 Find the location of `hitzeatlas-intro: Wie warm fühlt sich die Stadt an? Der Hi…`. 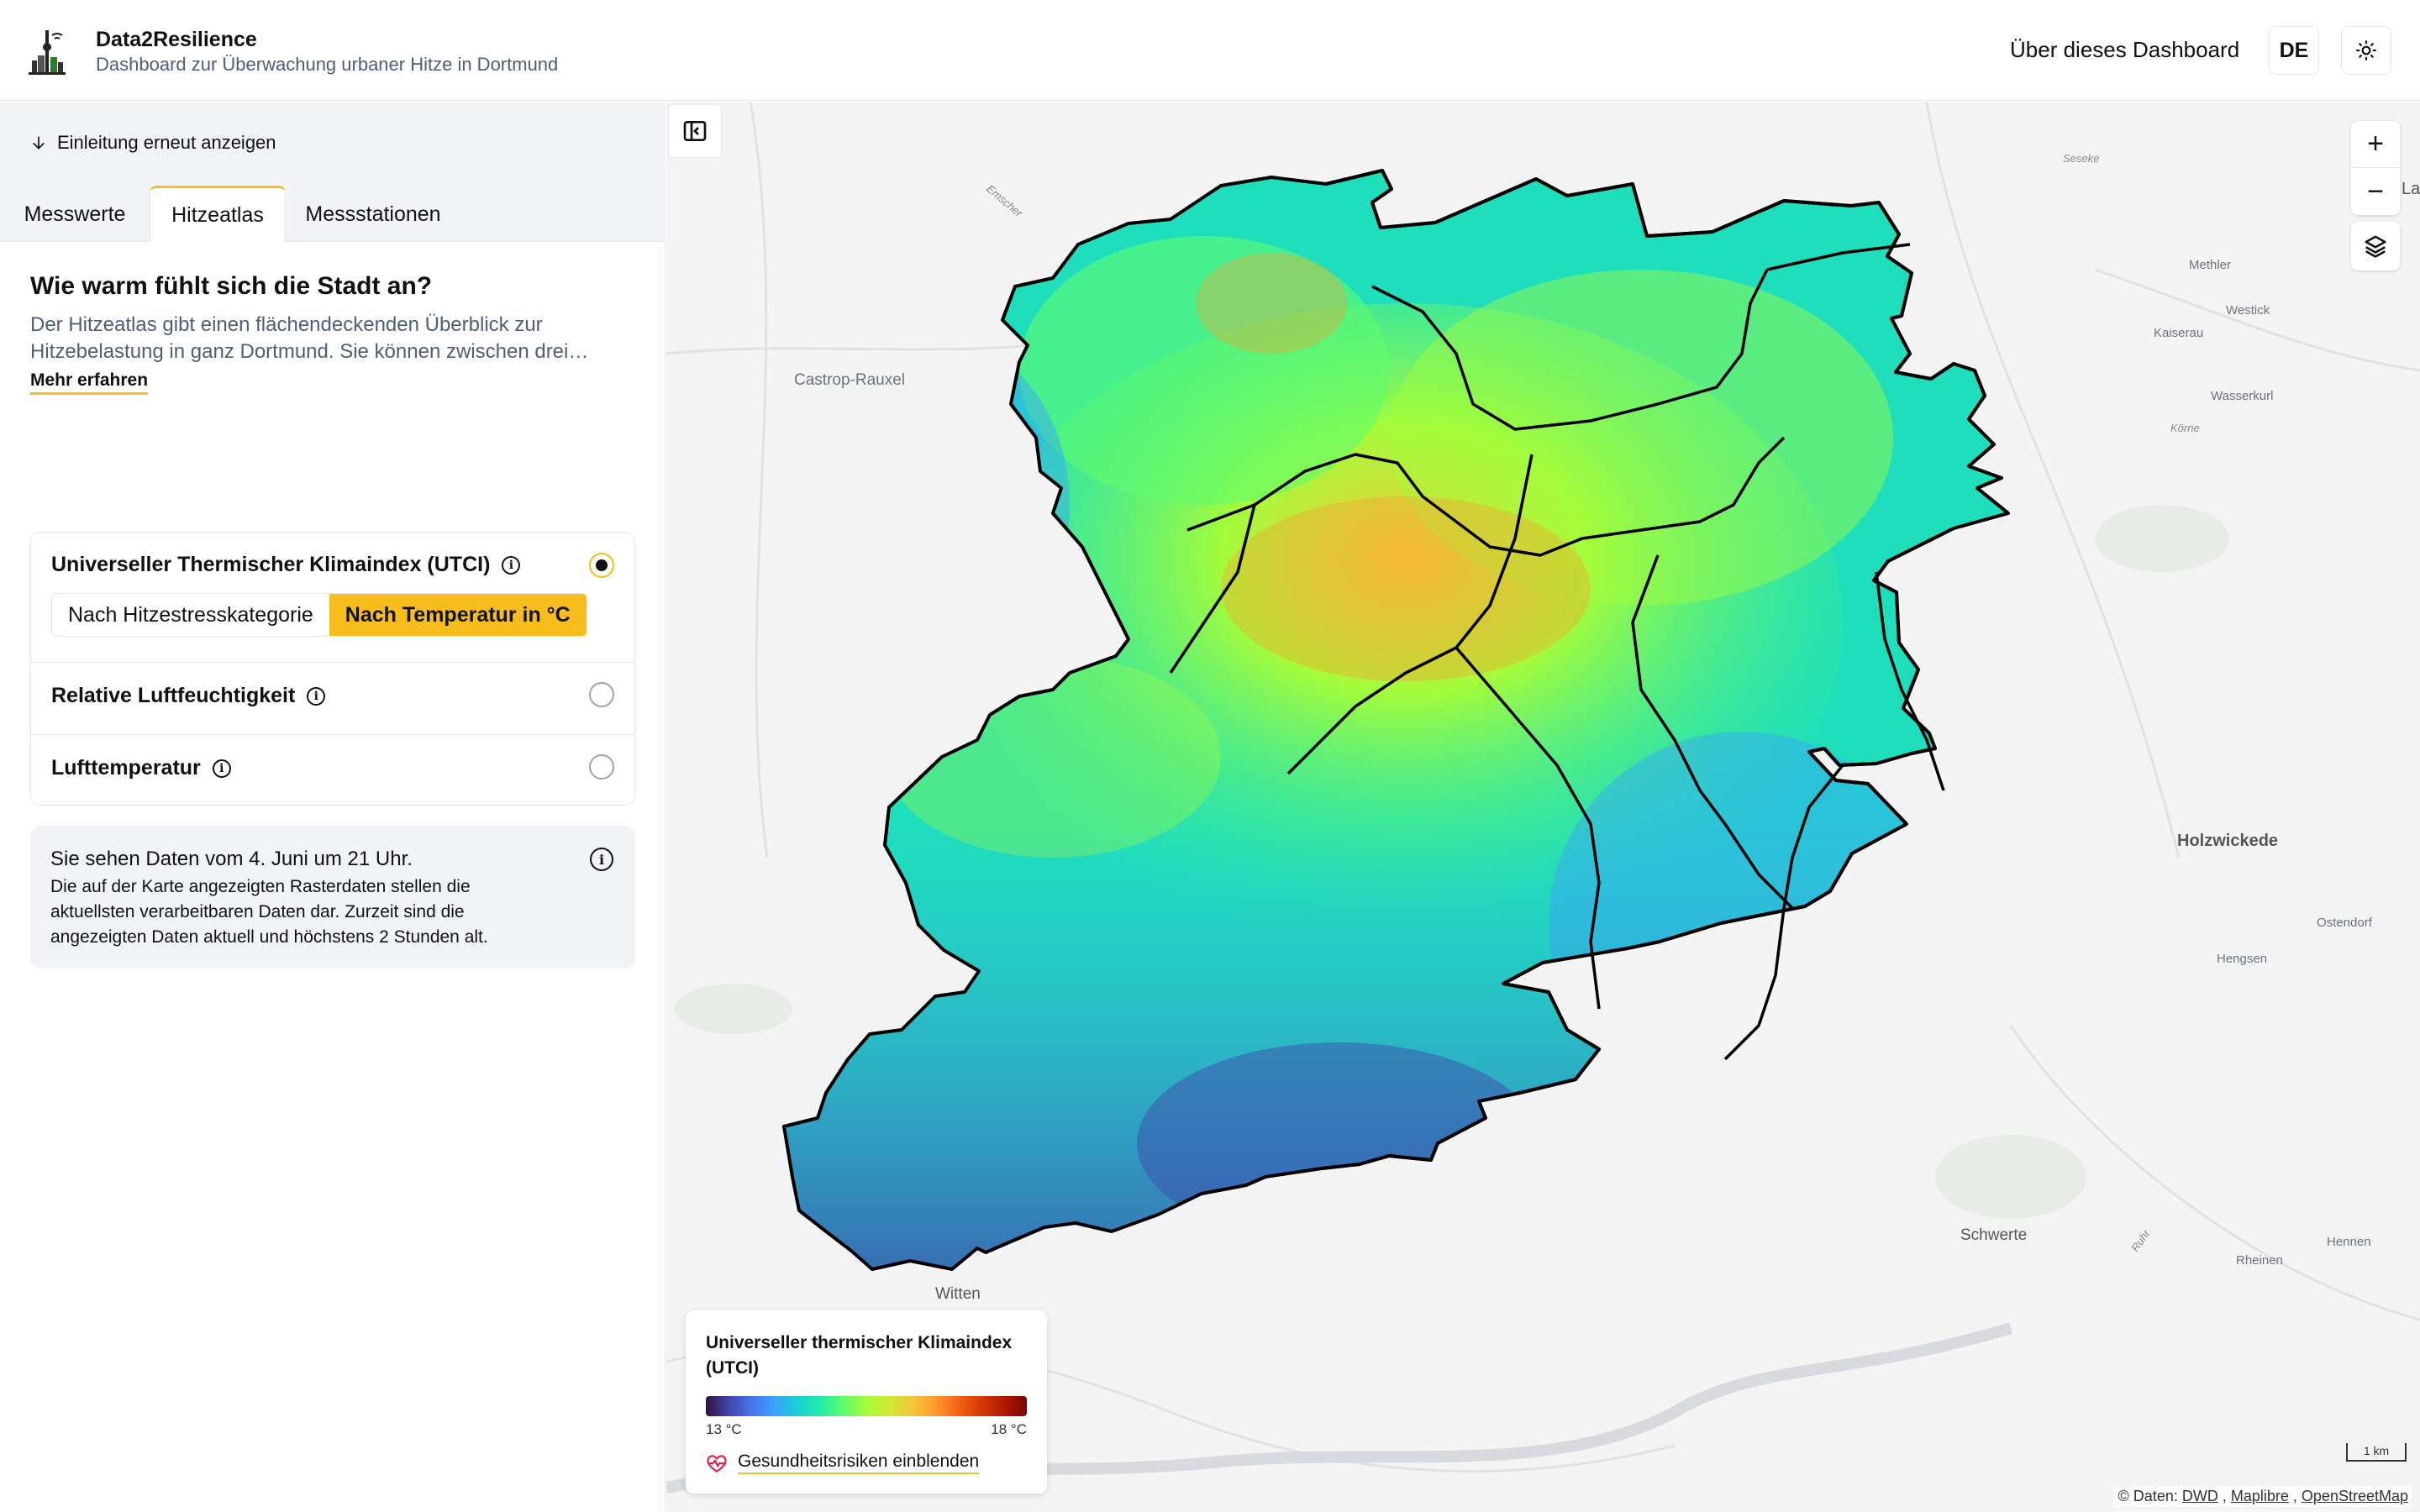

hitzeatlas-intro: Wie warm fühlt sich die Stadt an? Der Hi… is located at coordinates (332, 332).